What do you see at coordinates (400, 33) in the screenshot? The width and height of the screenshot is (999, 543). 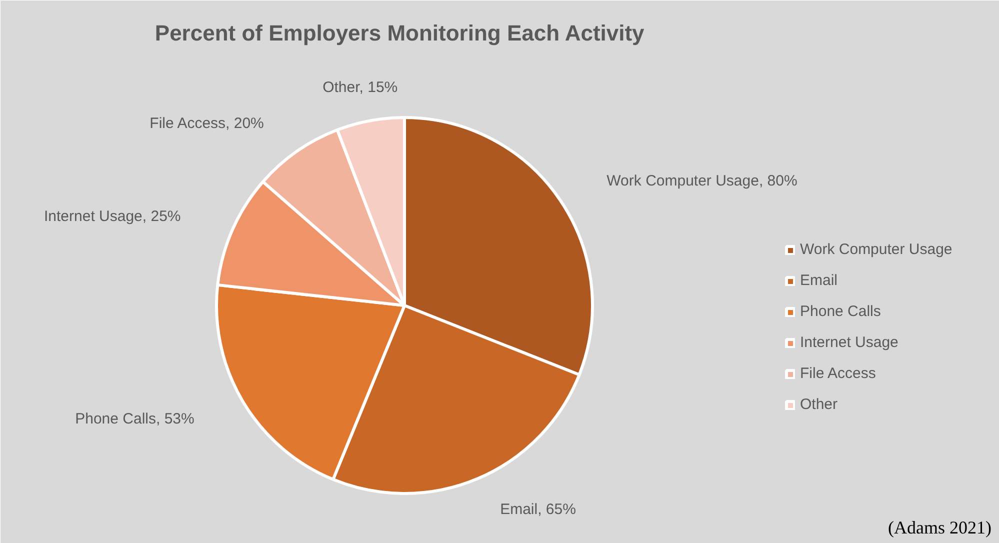 I see `chart-title: Percent of Employers Monitoring Each Activity` at bounding box center [400, 33].